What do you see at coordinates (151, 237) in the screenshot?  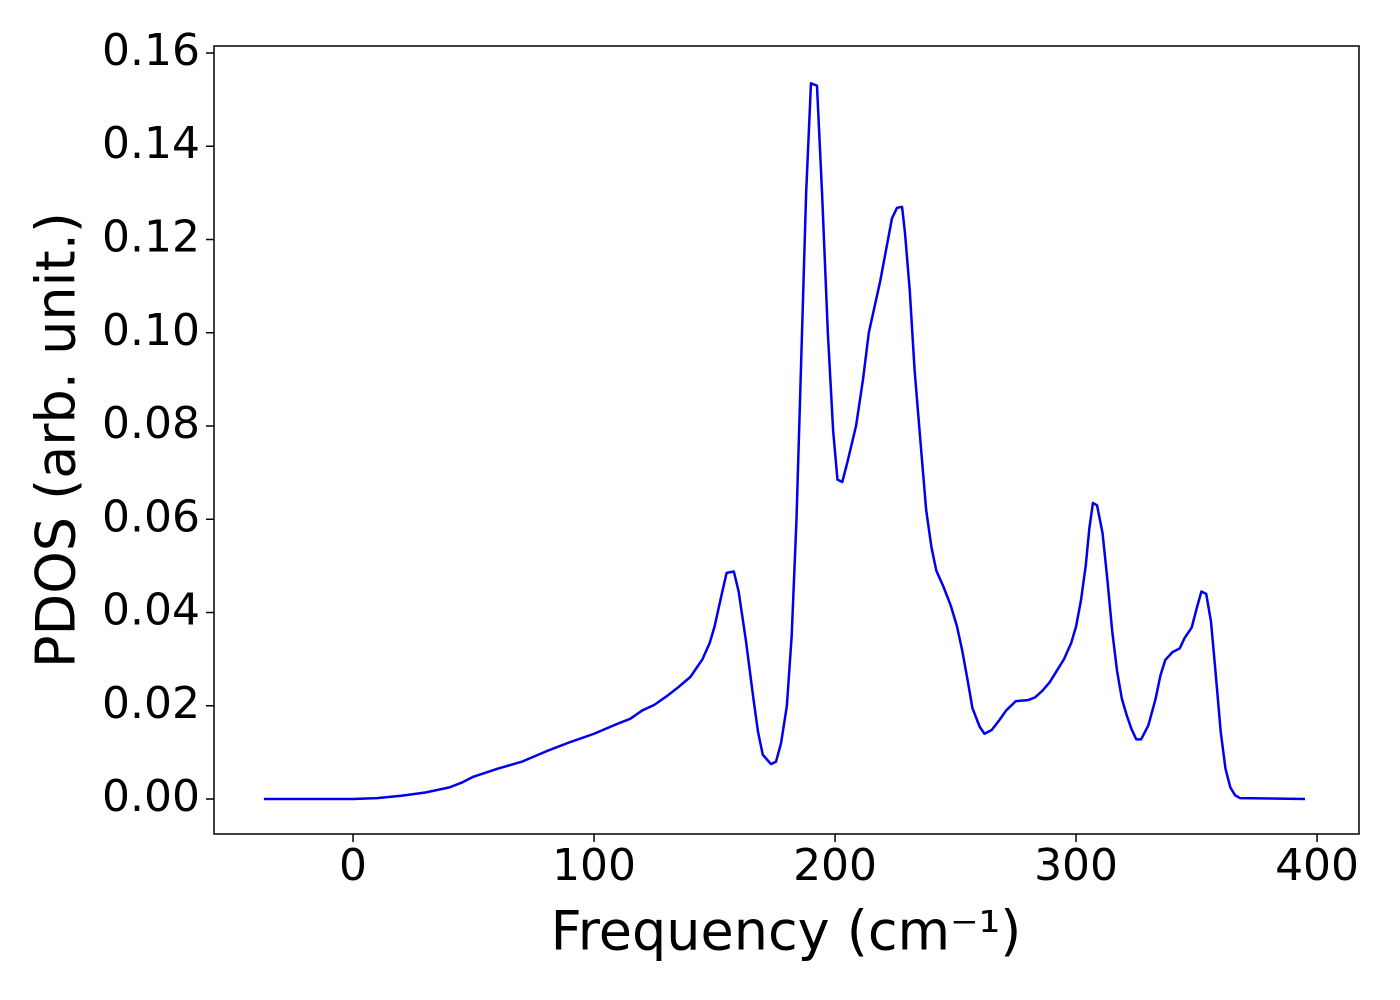 I see `y-tick-label: 0.12` at bounding box center [151, 237].